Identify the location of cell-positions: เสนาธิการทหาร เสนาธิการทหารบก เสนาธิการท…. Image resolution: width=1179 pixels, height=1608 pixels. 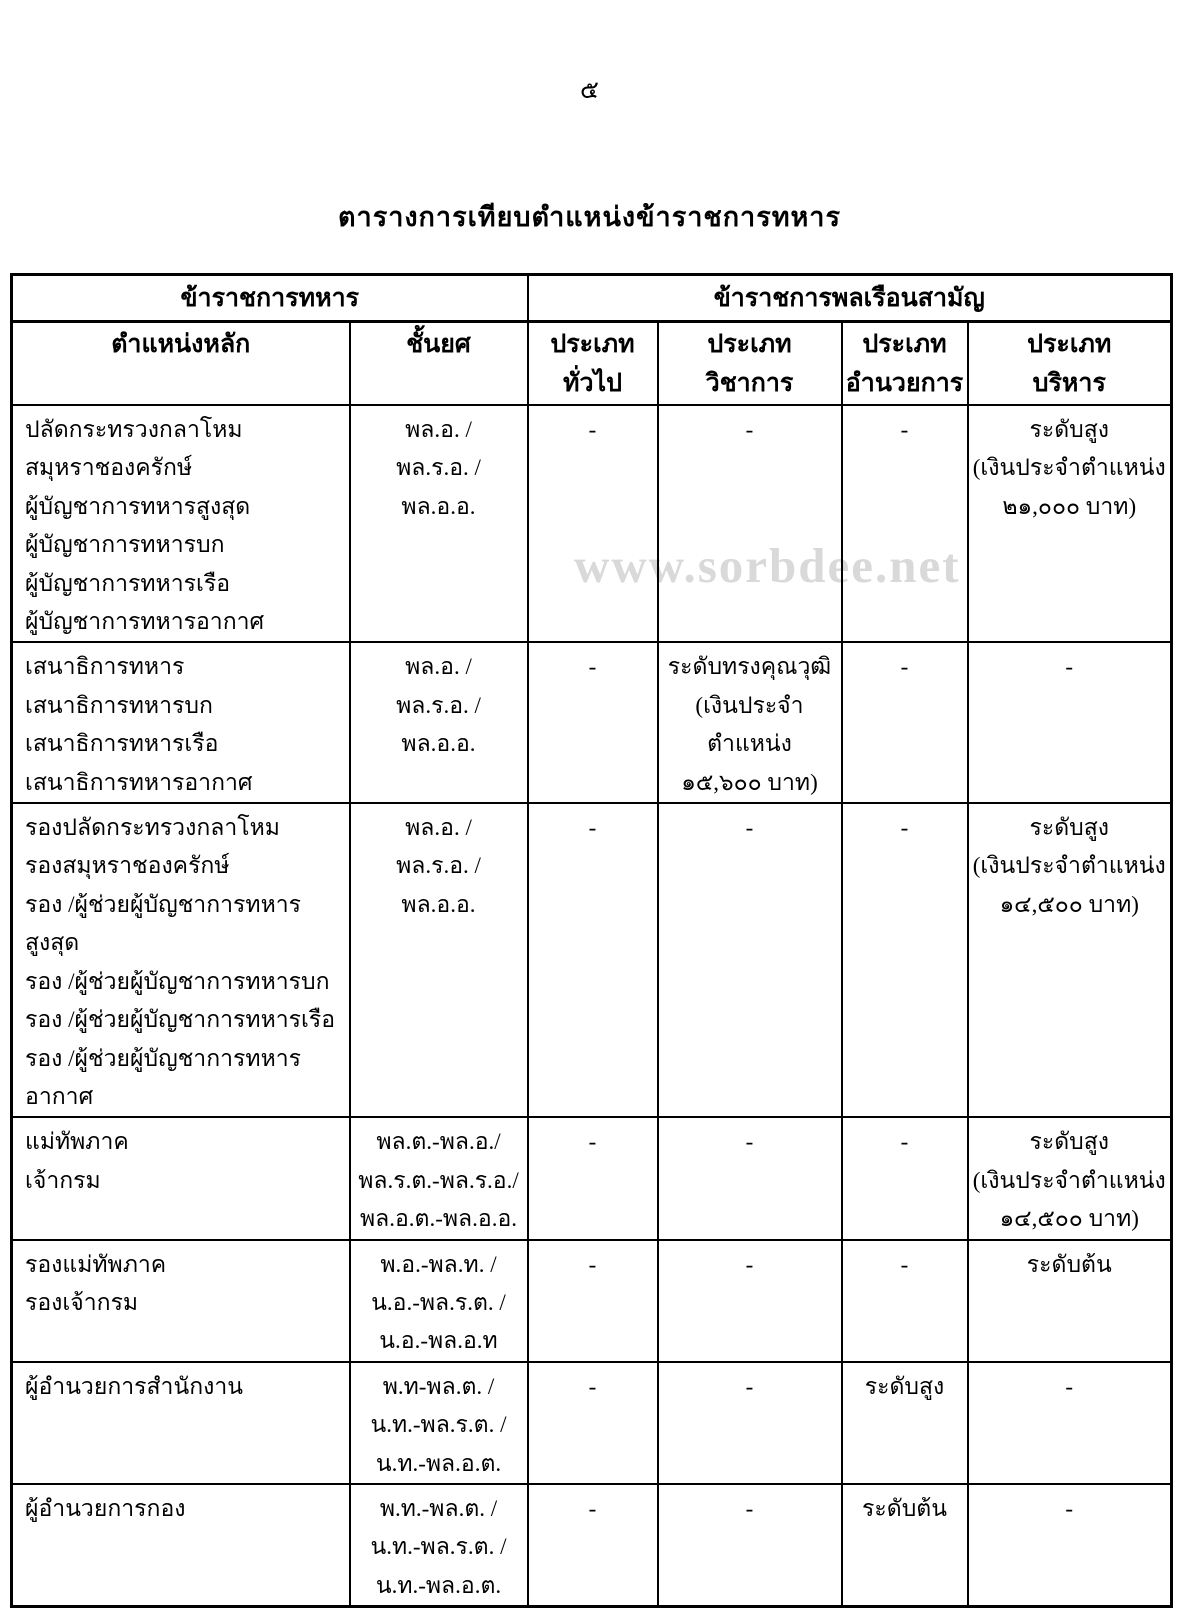
(180, 723).